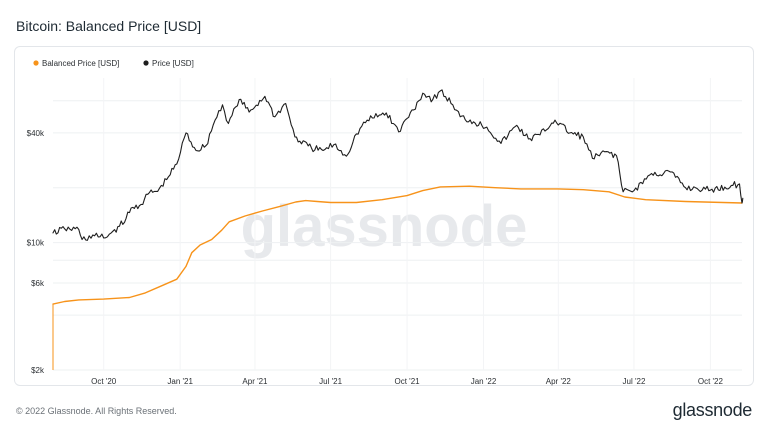 This screenshot has height=432, width=768. What do you see at coordinates (109, 26) in the screenshot?
I see `page-title: Bitcoin: Balanced Price [USD]` at bounding box center [109, 26].